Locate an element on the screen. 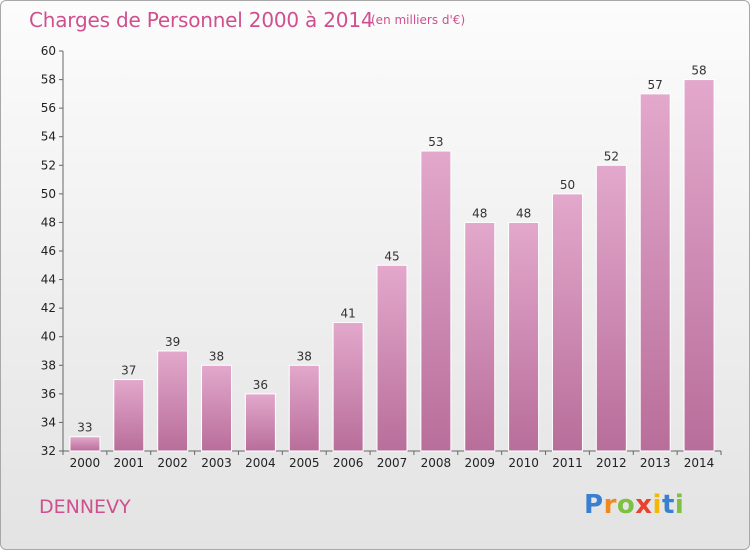  logo-letter: x is located at coordinates (644, 505).